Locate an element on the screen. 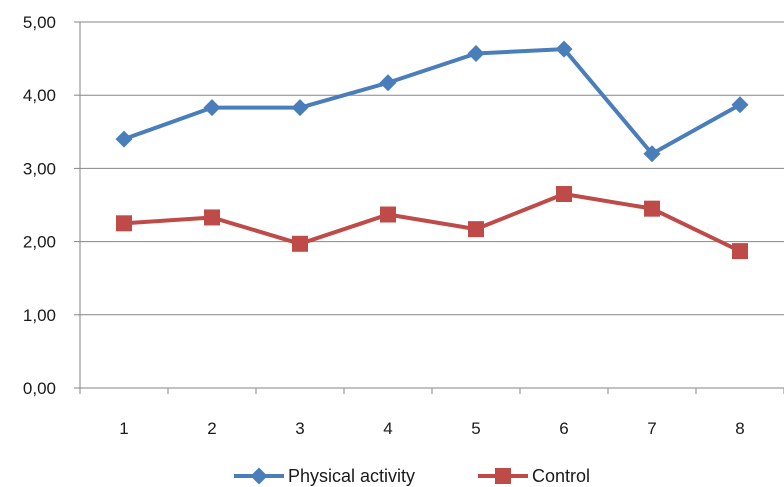 The height and width of the screenshot is (487, 784). series-control is located at coordinates (432, 223).